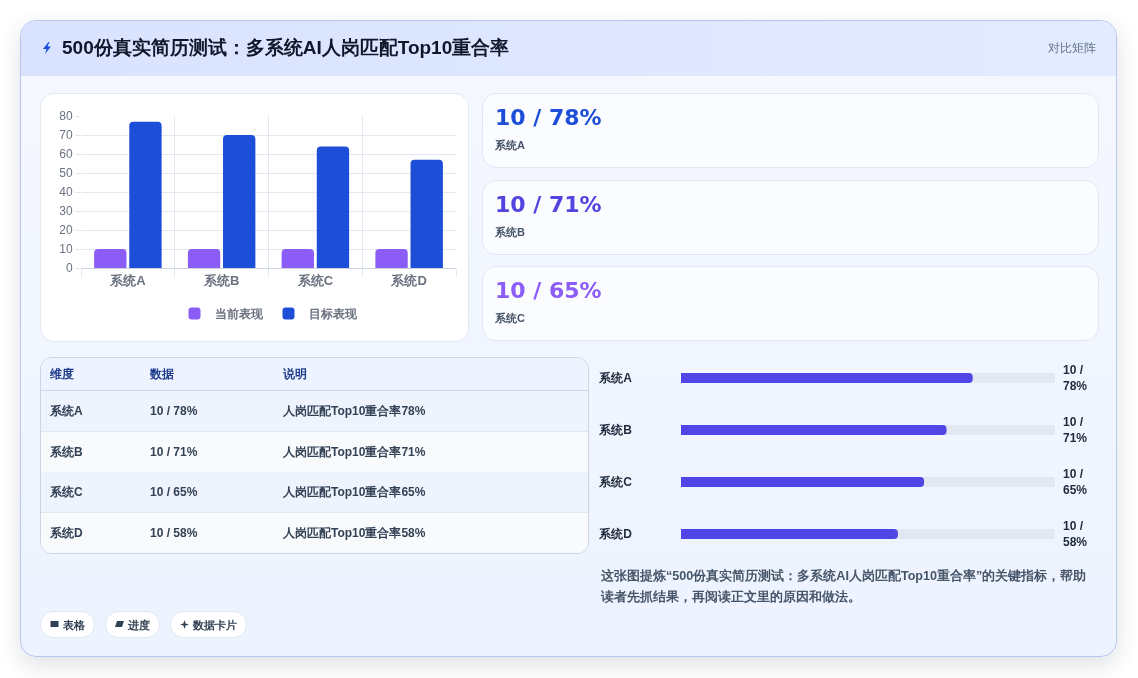 The image size is (1138, 678). What do you see at coordinates (174, 532) in the screenshot?
I see `text: 10 / 58%` at bounding box center [174, 532].